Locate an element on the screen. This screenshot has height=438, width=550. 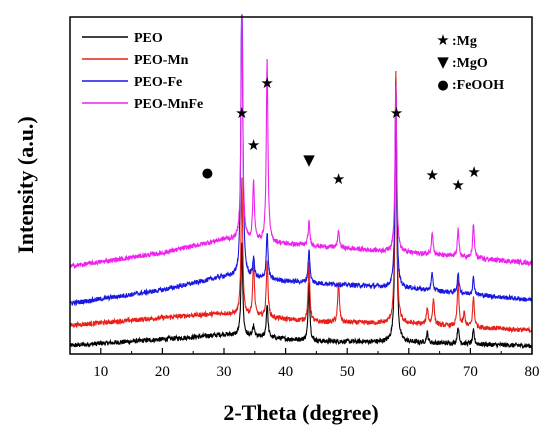
x-tick-label: 50 is located at coordinates (347, 372).